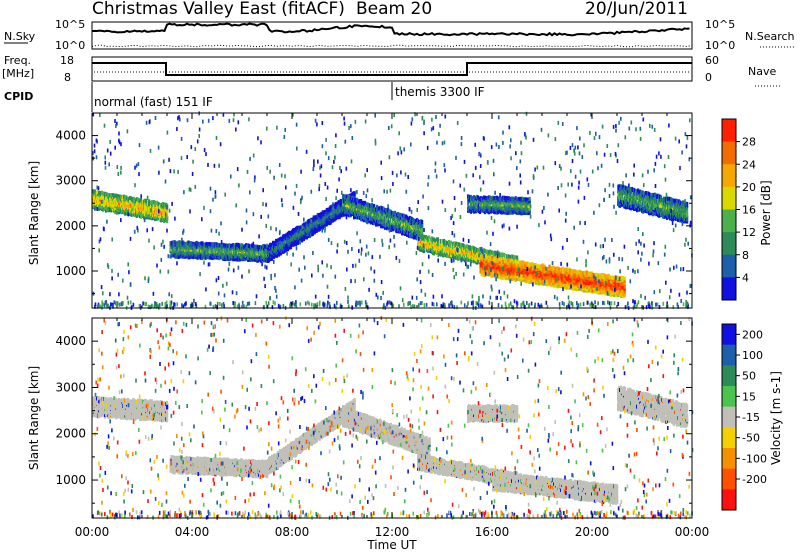 The height and width of the screenshot is (554, 800). What do you see at coordinates (70, 45) in the screenshot?
I see `nsky-bottom-tick: 10^0` at bounding box center [70, 45].